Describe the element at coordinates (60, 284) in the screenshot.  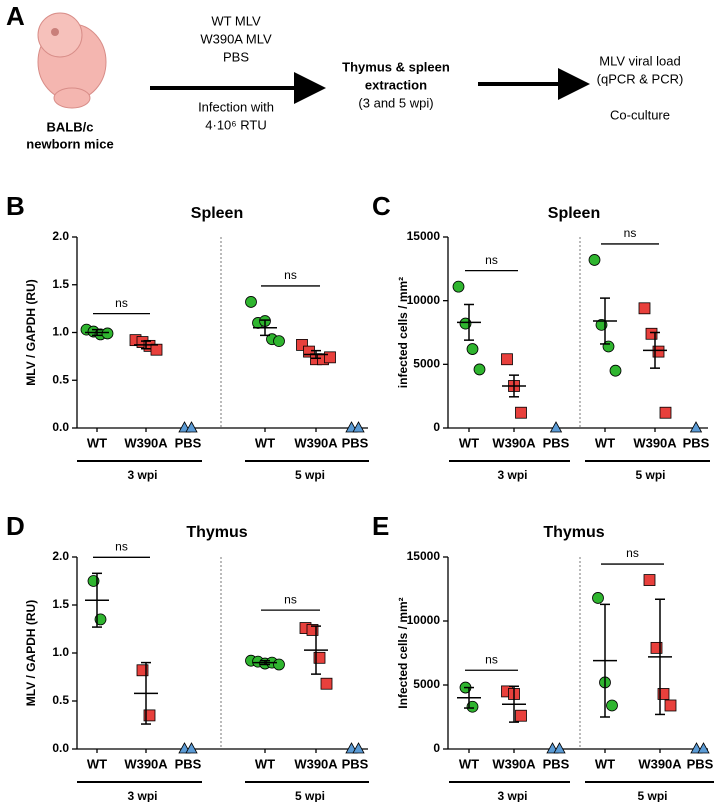
I see `y-tick-label: 1.5` at that location.